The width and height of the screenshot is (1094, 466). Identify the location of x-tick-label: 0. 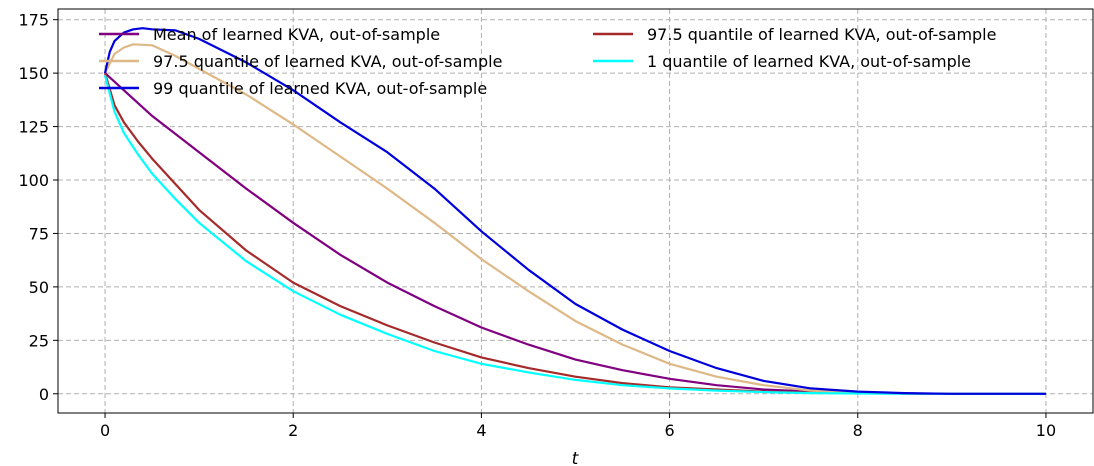
(105, 430).